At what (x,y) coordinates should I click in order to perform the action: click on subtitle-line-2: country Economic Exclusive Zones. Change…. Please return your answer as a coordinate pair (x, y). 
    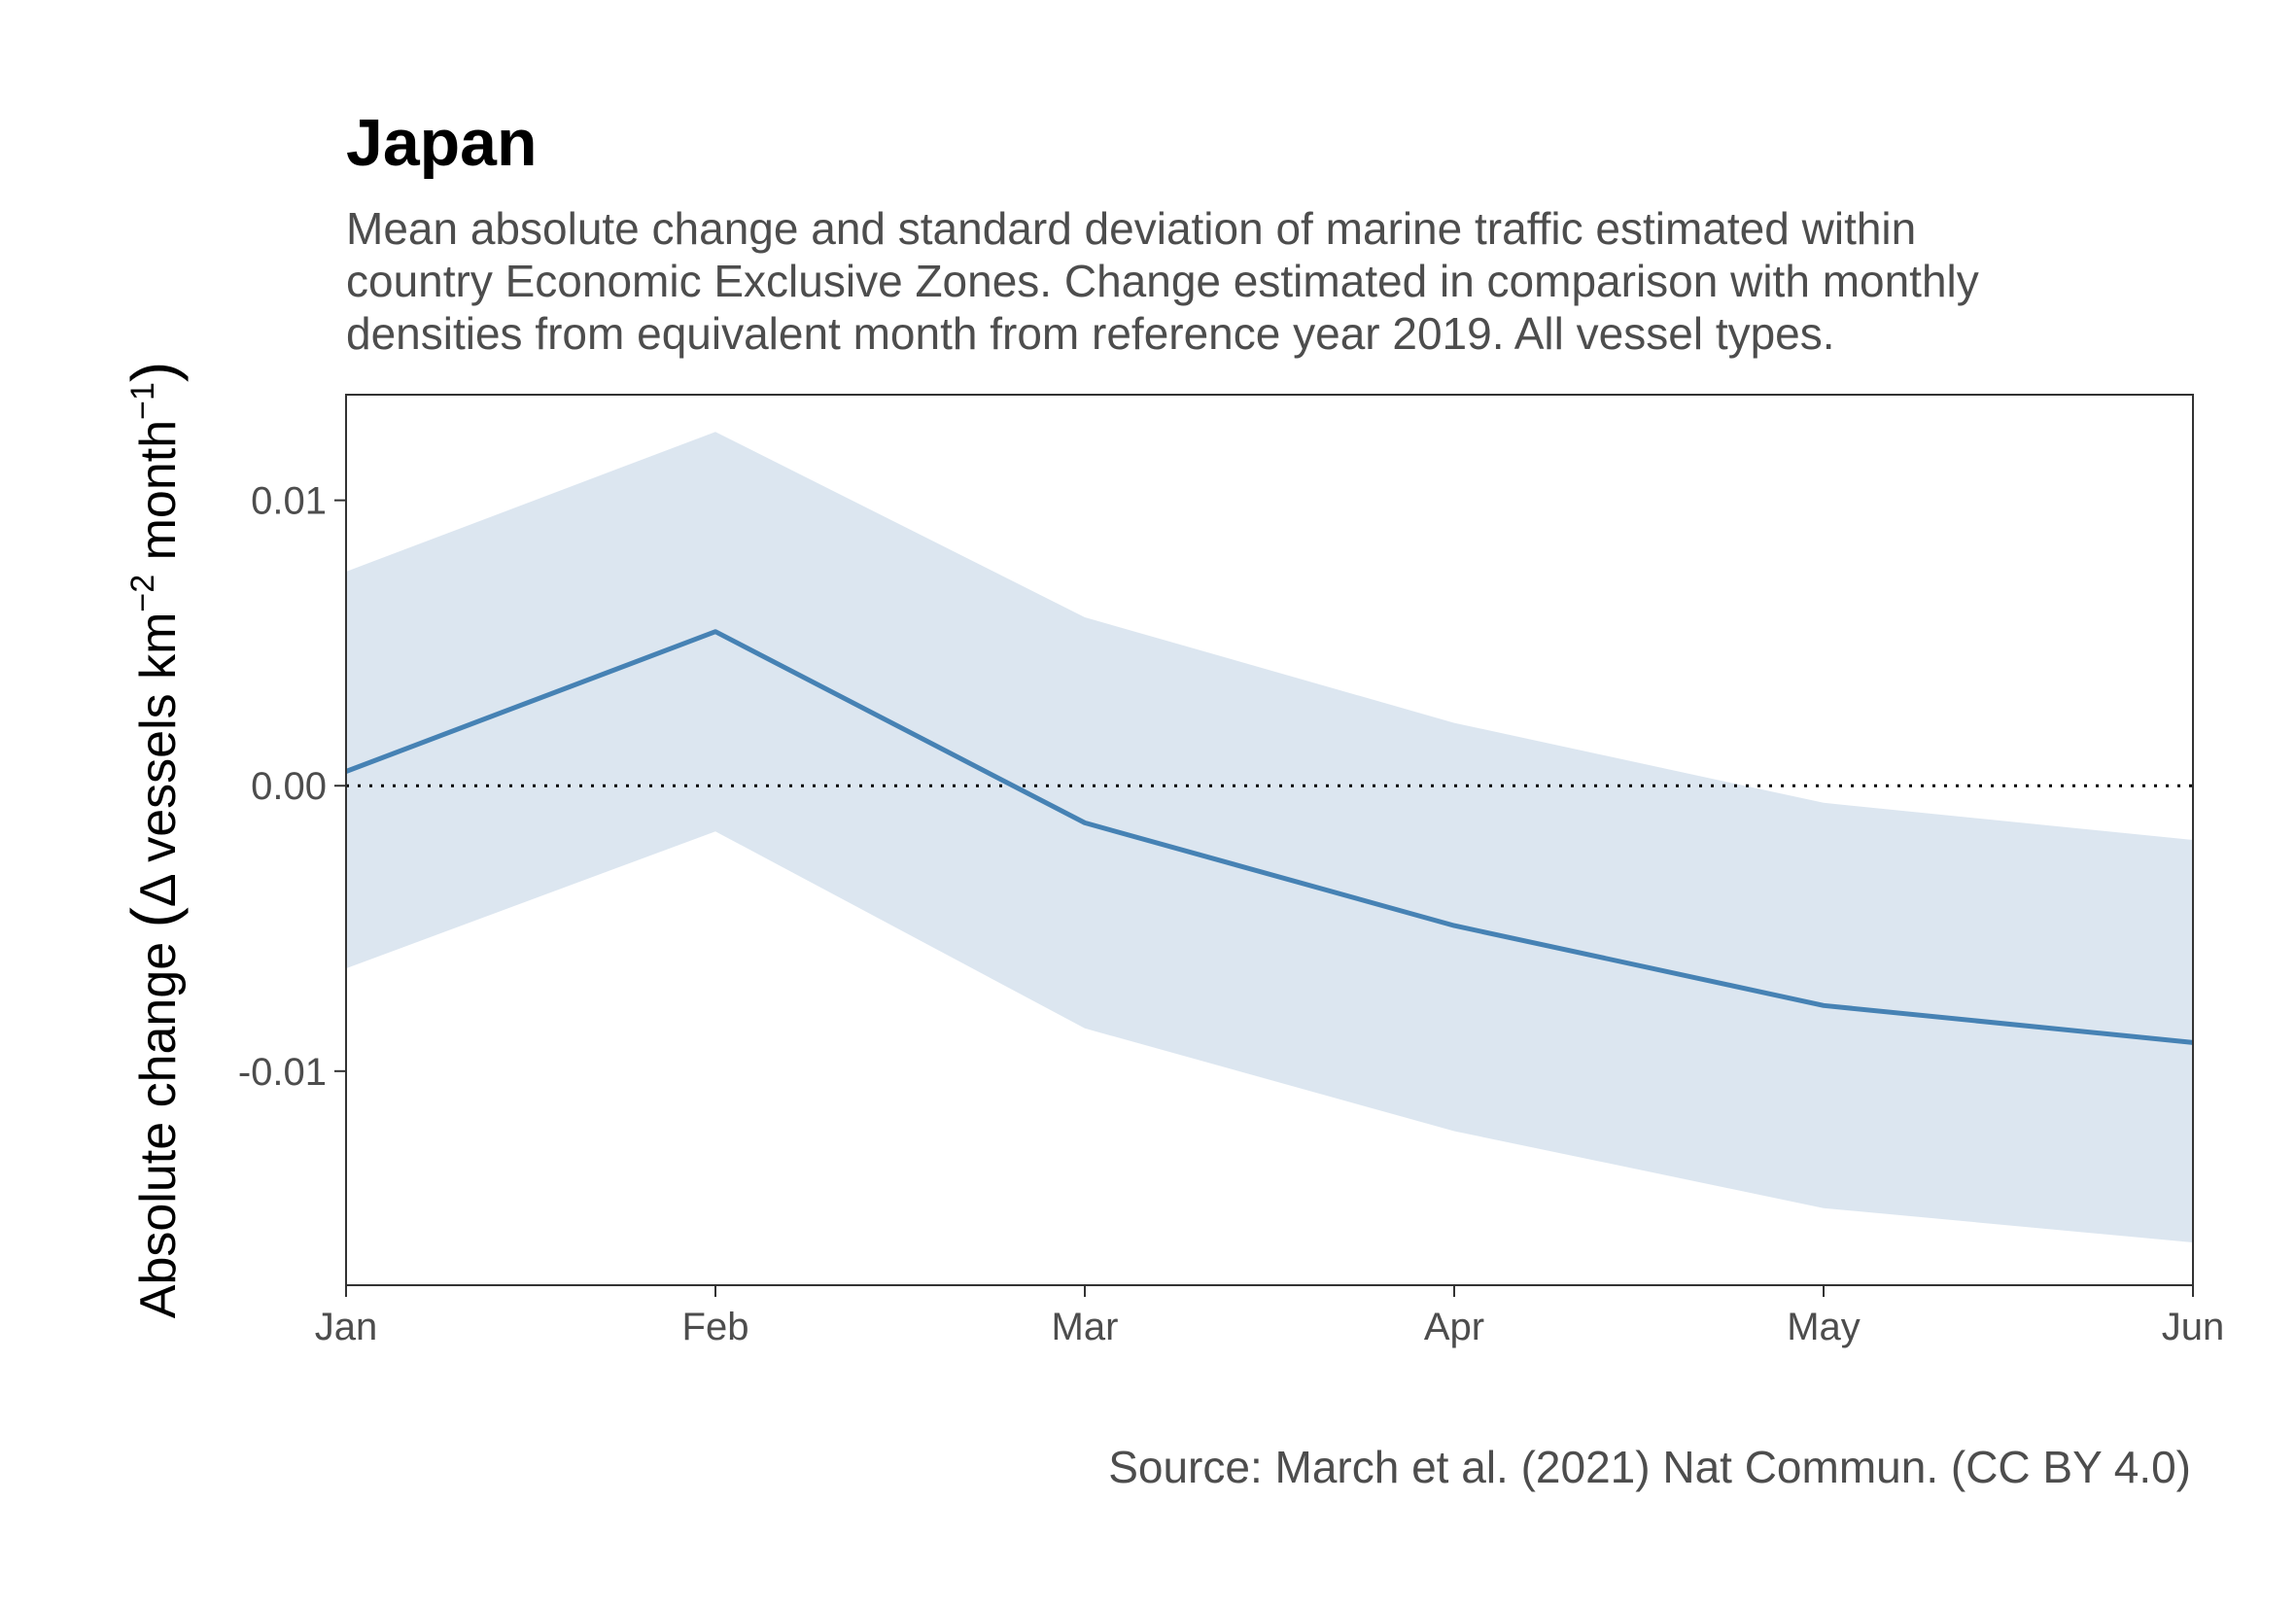
    Looking at the image, I should click on (1162, 281).